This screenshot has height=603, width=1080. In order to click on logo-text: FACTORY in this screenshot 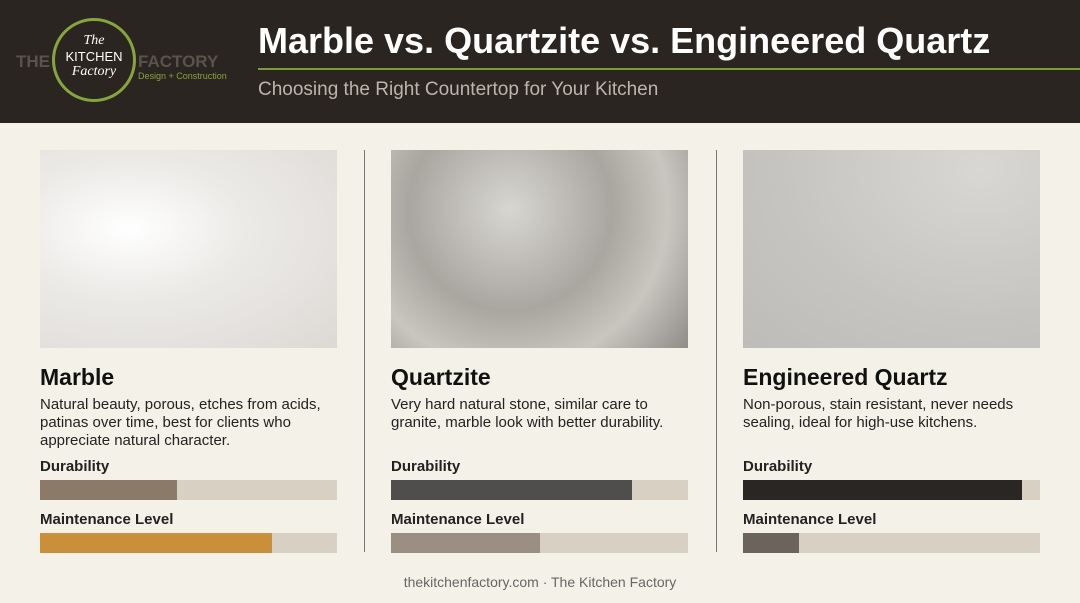, I will do `click(178, 61)`.